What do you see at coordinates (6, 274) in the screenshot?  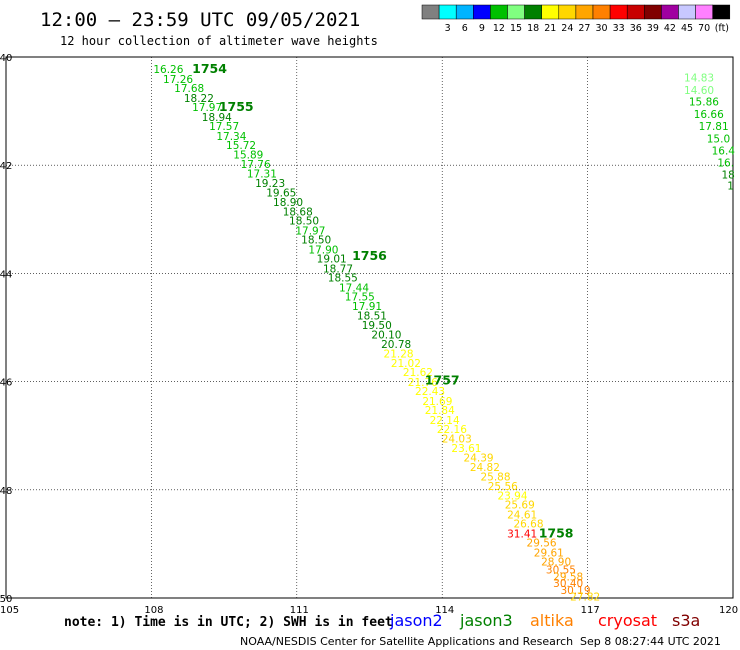 I see `y-tick-label: -44` at bounding box center [6, 274].